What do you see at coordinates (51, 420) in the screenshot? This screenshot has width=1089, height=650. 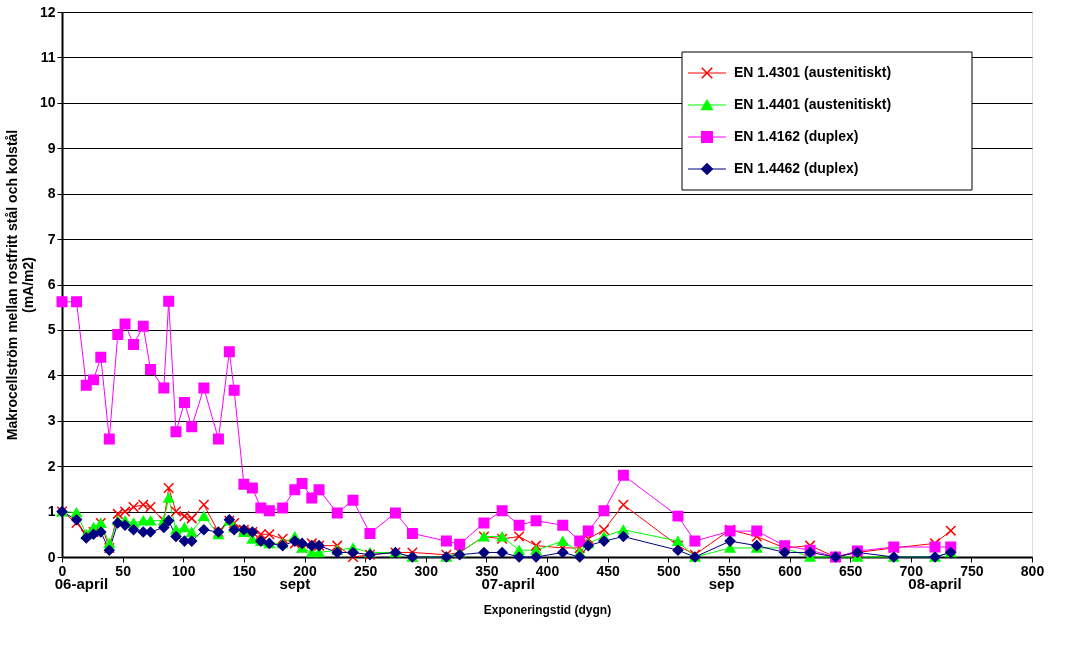 I see `y-tick-label: 3` at bounding box center [51, 420].